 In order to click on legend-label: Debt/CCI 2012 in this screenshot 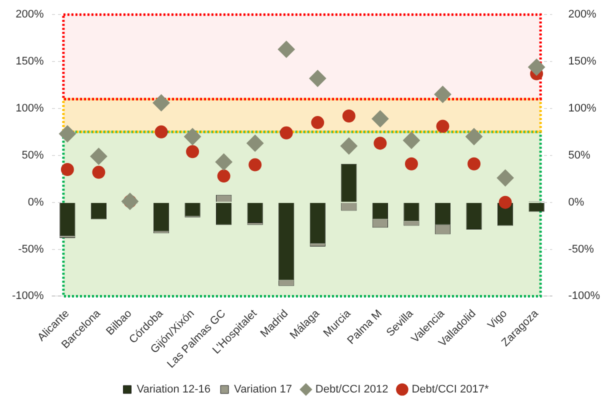, I will do `click(351, 390)`.